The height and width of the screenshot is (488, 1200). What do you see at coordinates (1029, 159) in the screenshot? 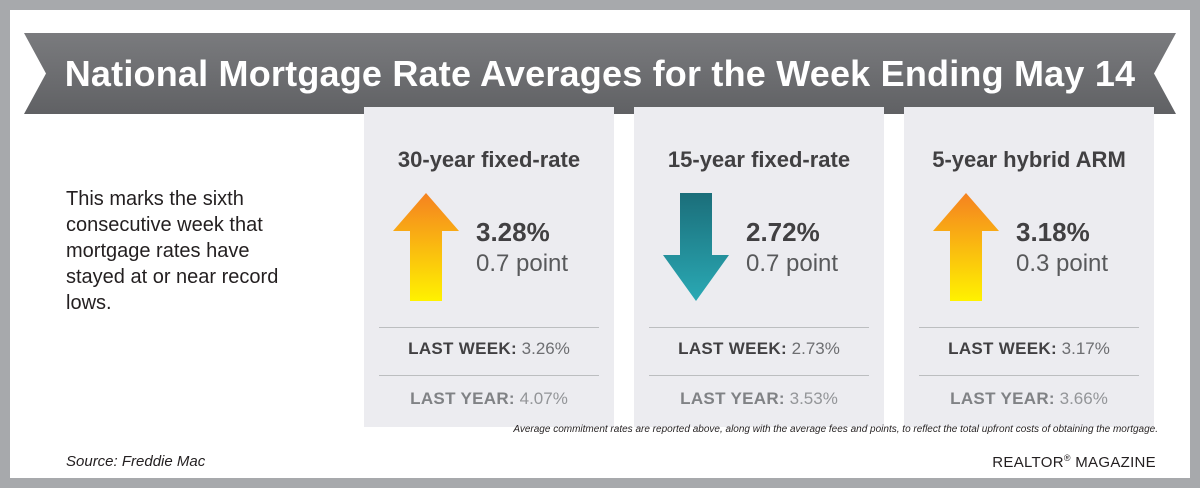
I see `loan-type-label: 5-year hybrid ARM` at bounding box center [1029, 159].